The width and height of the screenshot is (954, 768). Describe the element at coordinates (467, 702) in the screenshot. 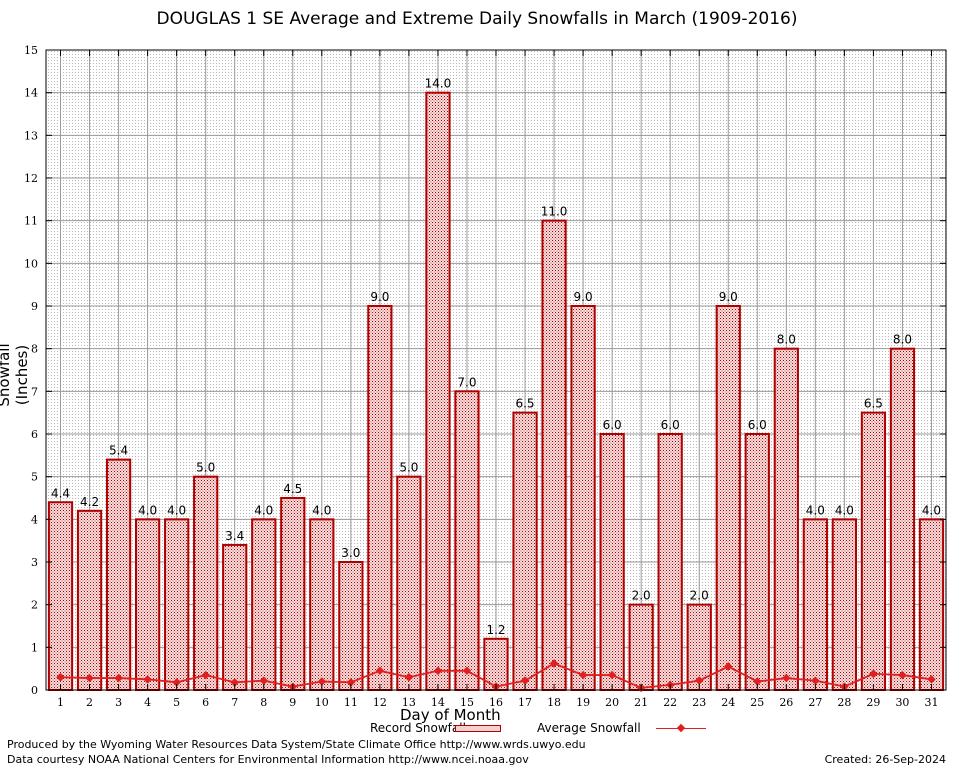

I see `x-tick-label: 15` at that location.